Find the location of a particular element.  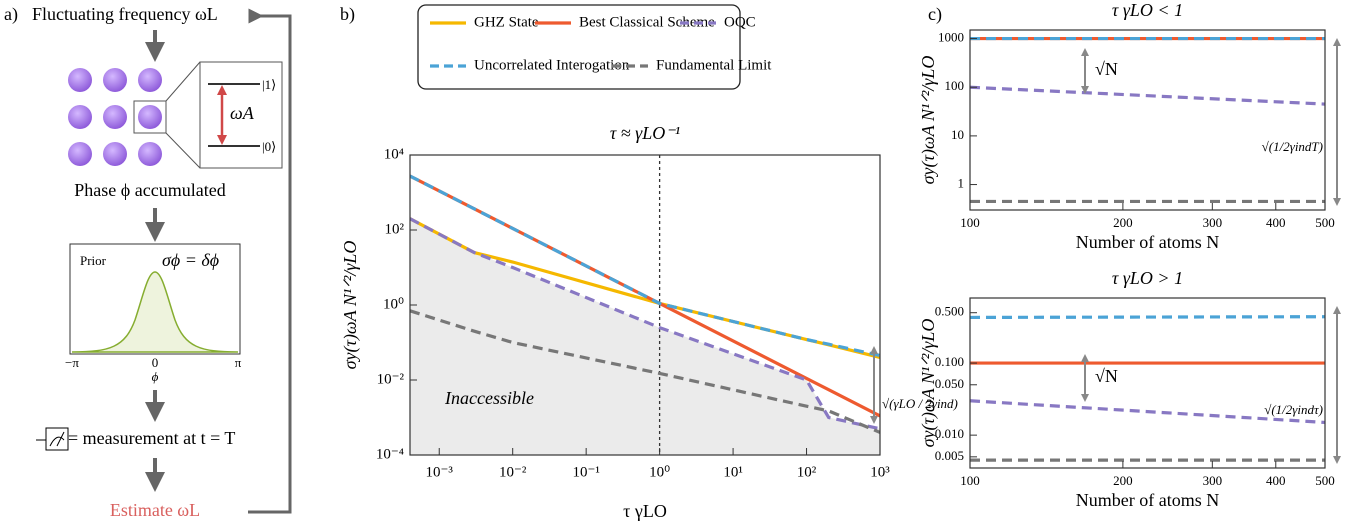

level-label: |0⟩ is located at coordinates (269, 146).